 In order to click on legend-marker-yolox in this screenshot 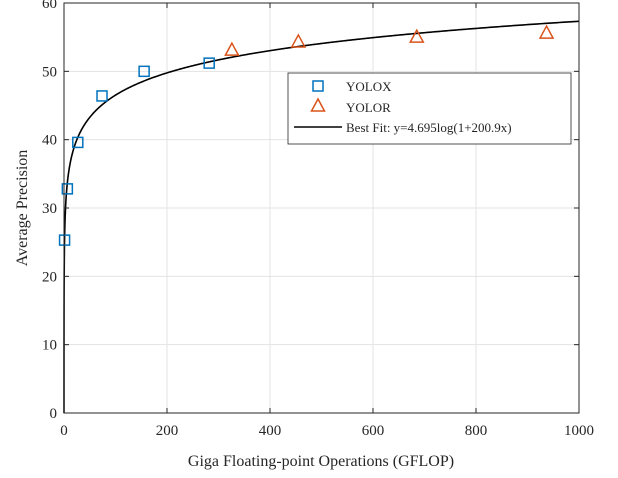, I will do `click(318, 86)`.